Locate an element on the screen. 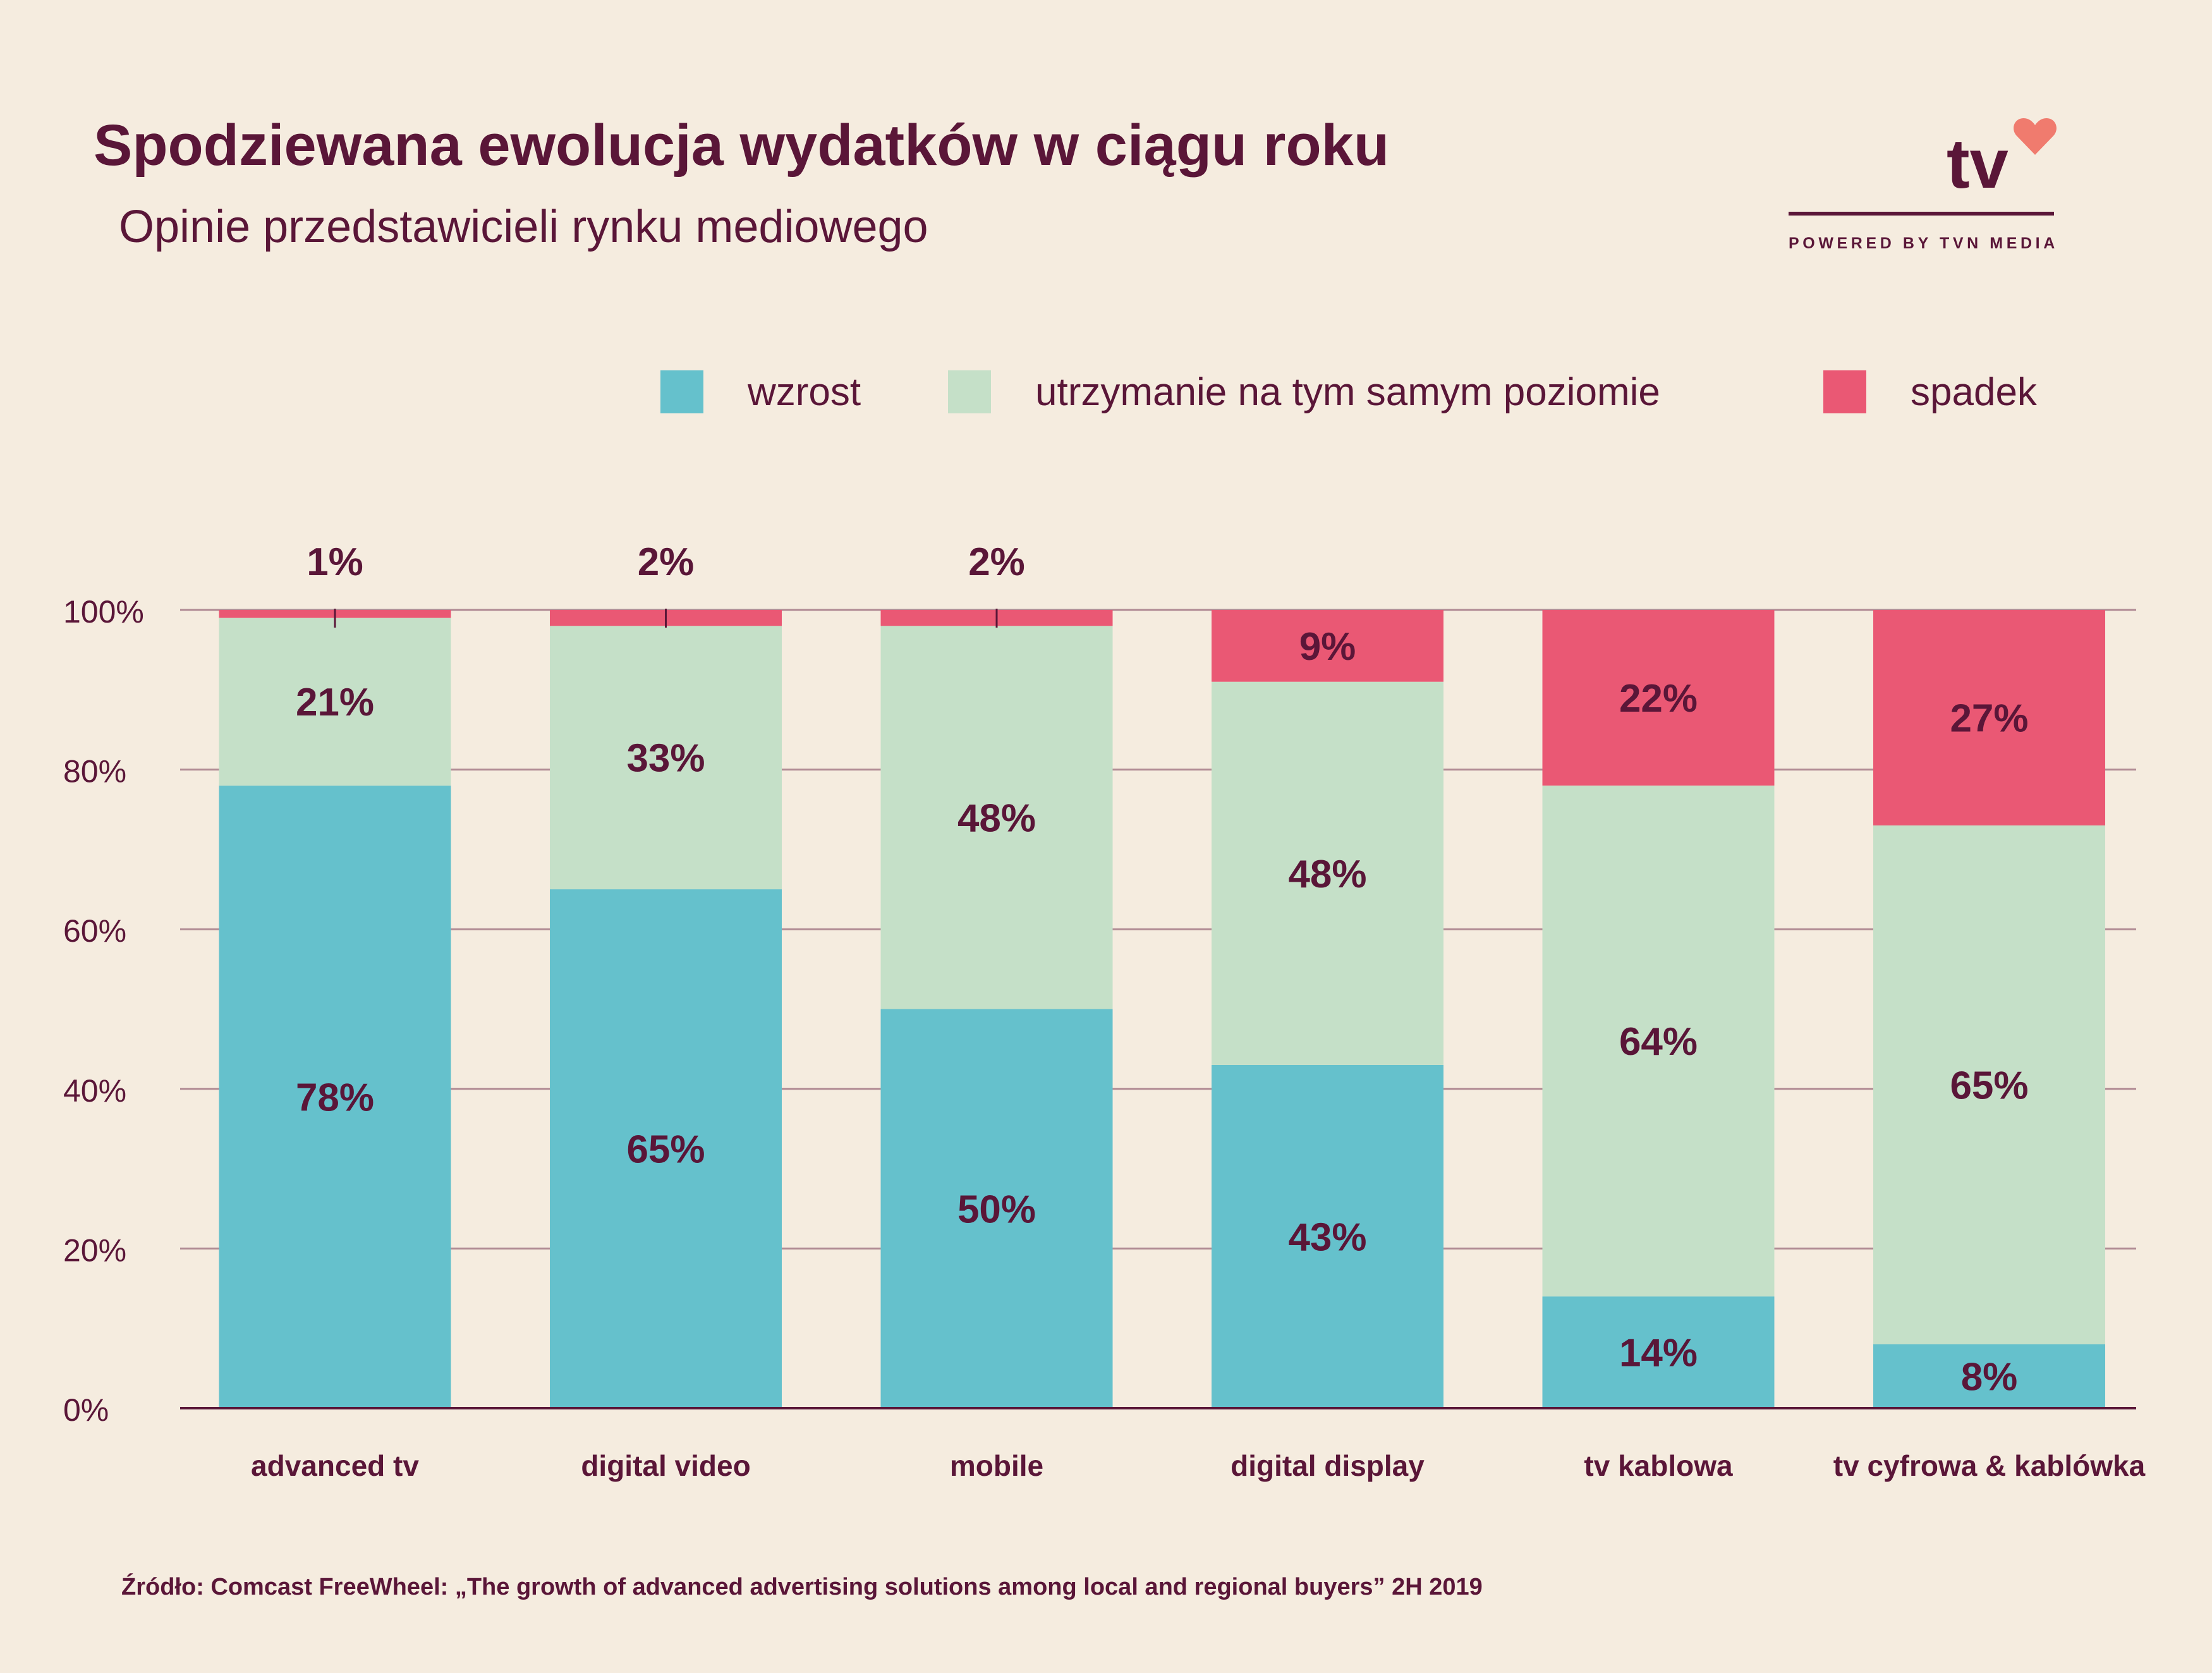  legend-label: spadek is located at coordinates (1974, 392).